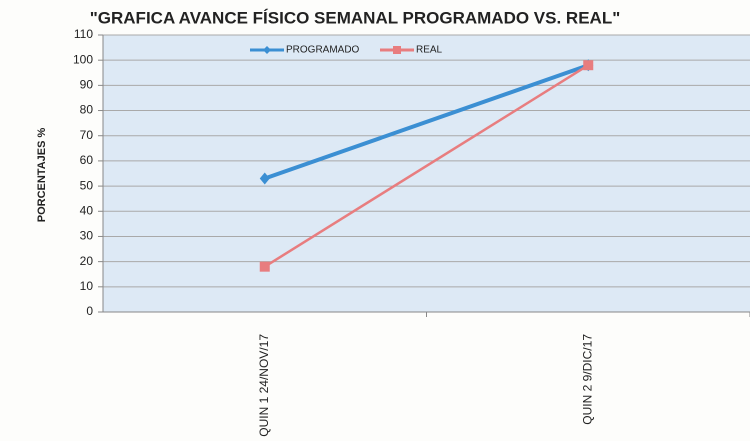 The image size is (750, 441). I want to click on y-tick-label: 20, so click(87, 261).